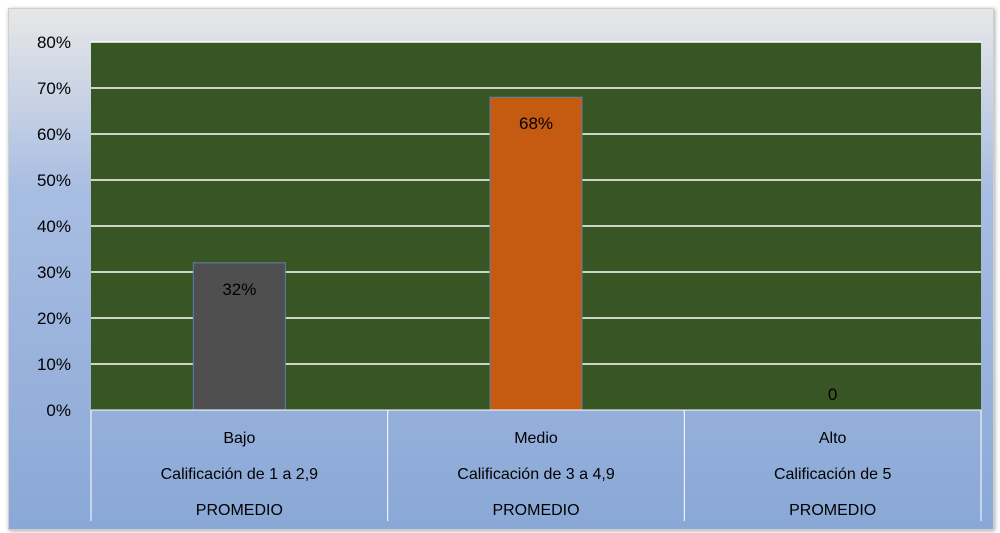 This screenshot has height=533, width=1000. I want to click on y-tick-label: 30%, so click(54, 272).